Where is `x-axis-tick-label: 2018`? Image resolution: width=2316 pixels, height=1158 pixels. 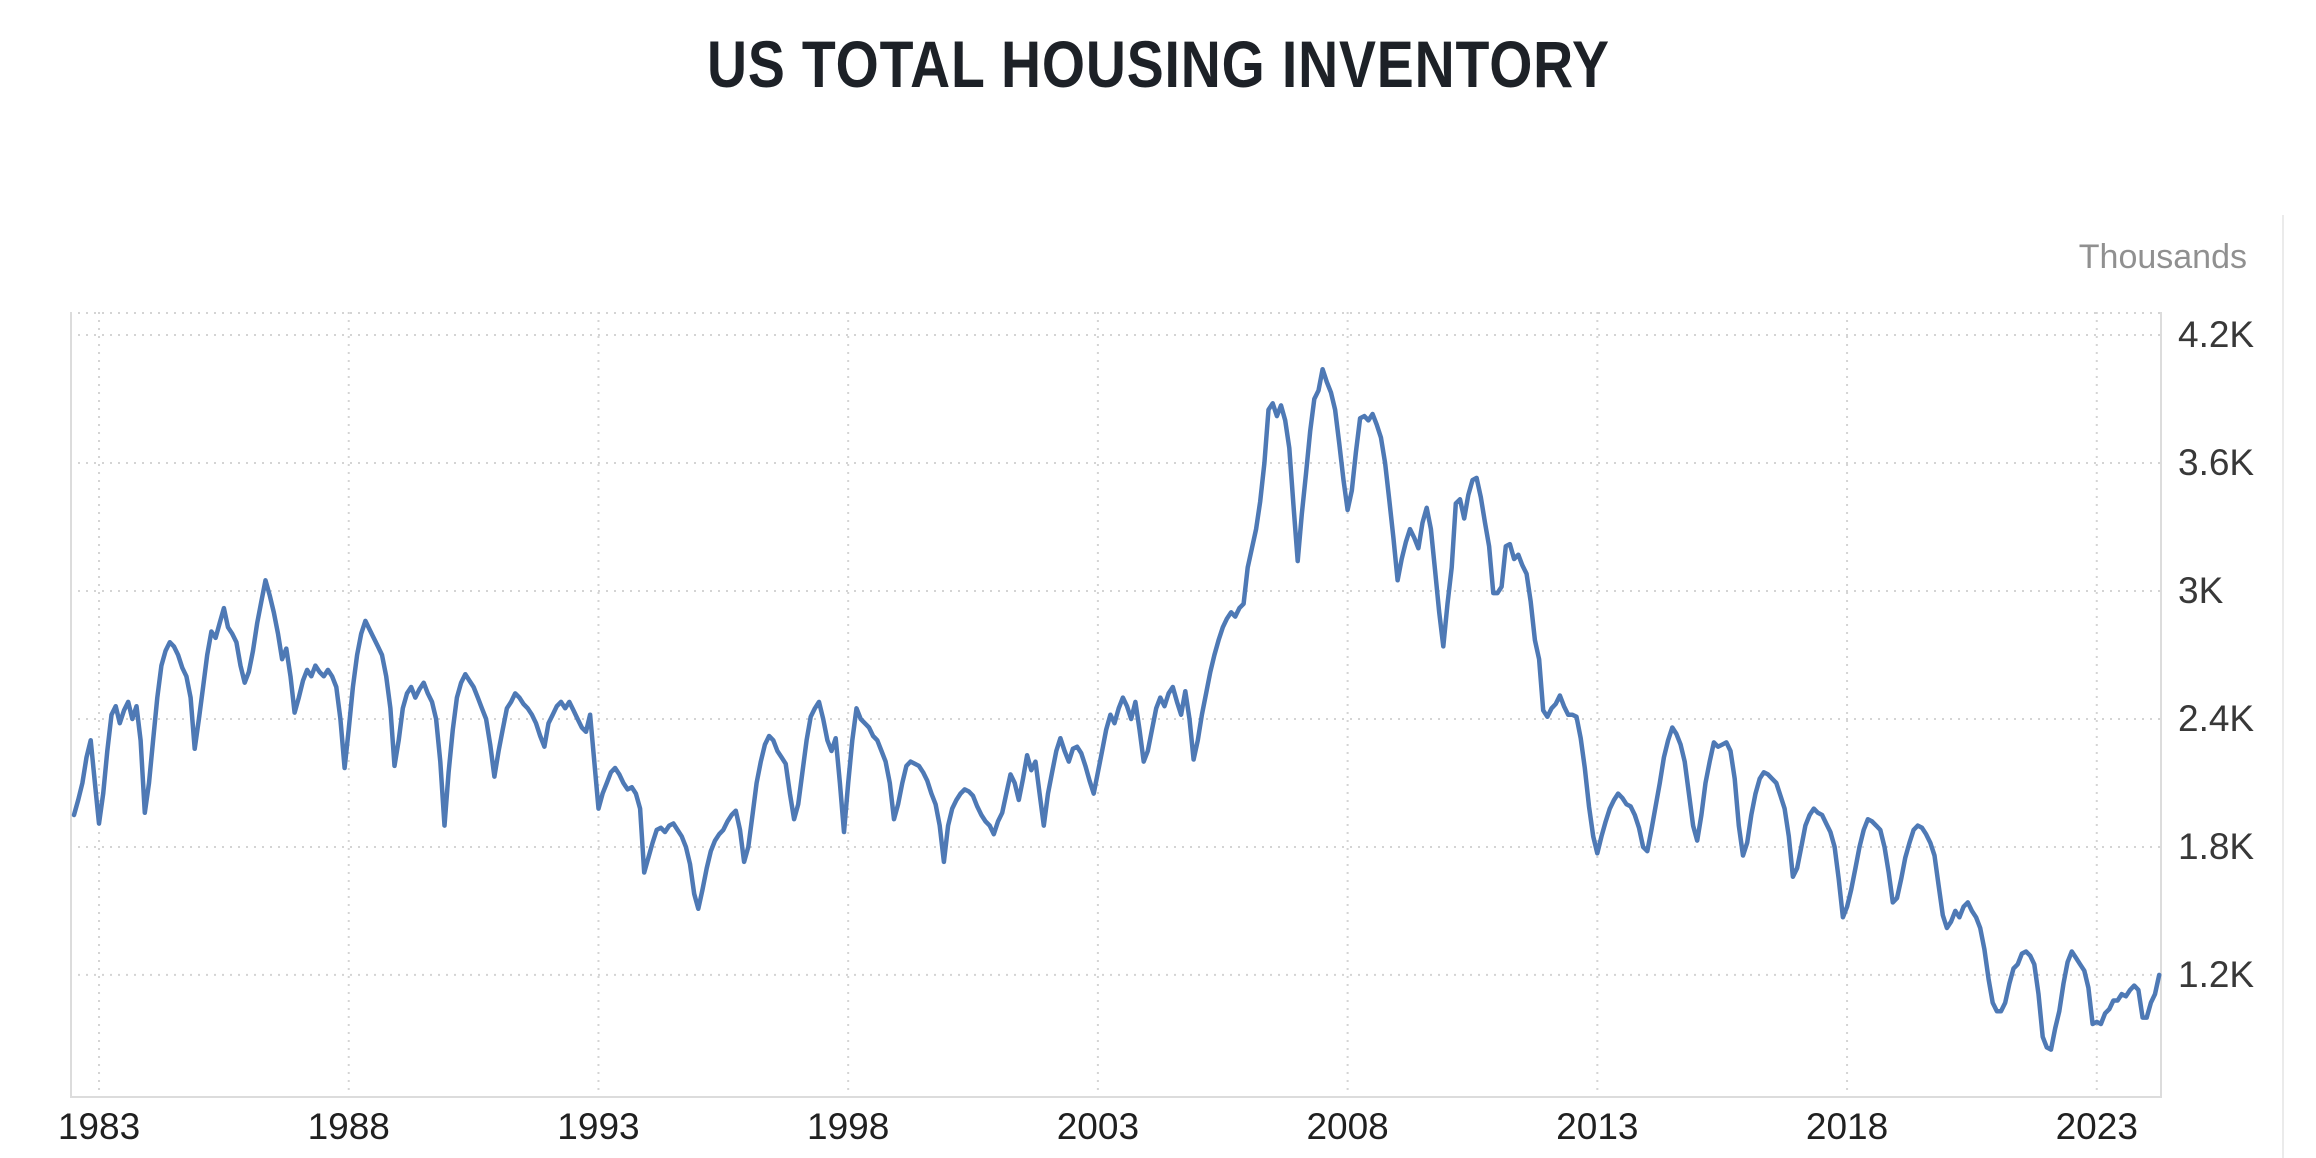
x-axis-tick-label: 2018 is located at coordinates (1847, 1126).